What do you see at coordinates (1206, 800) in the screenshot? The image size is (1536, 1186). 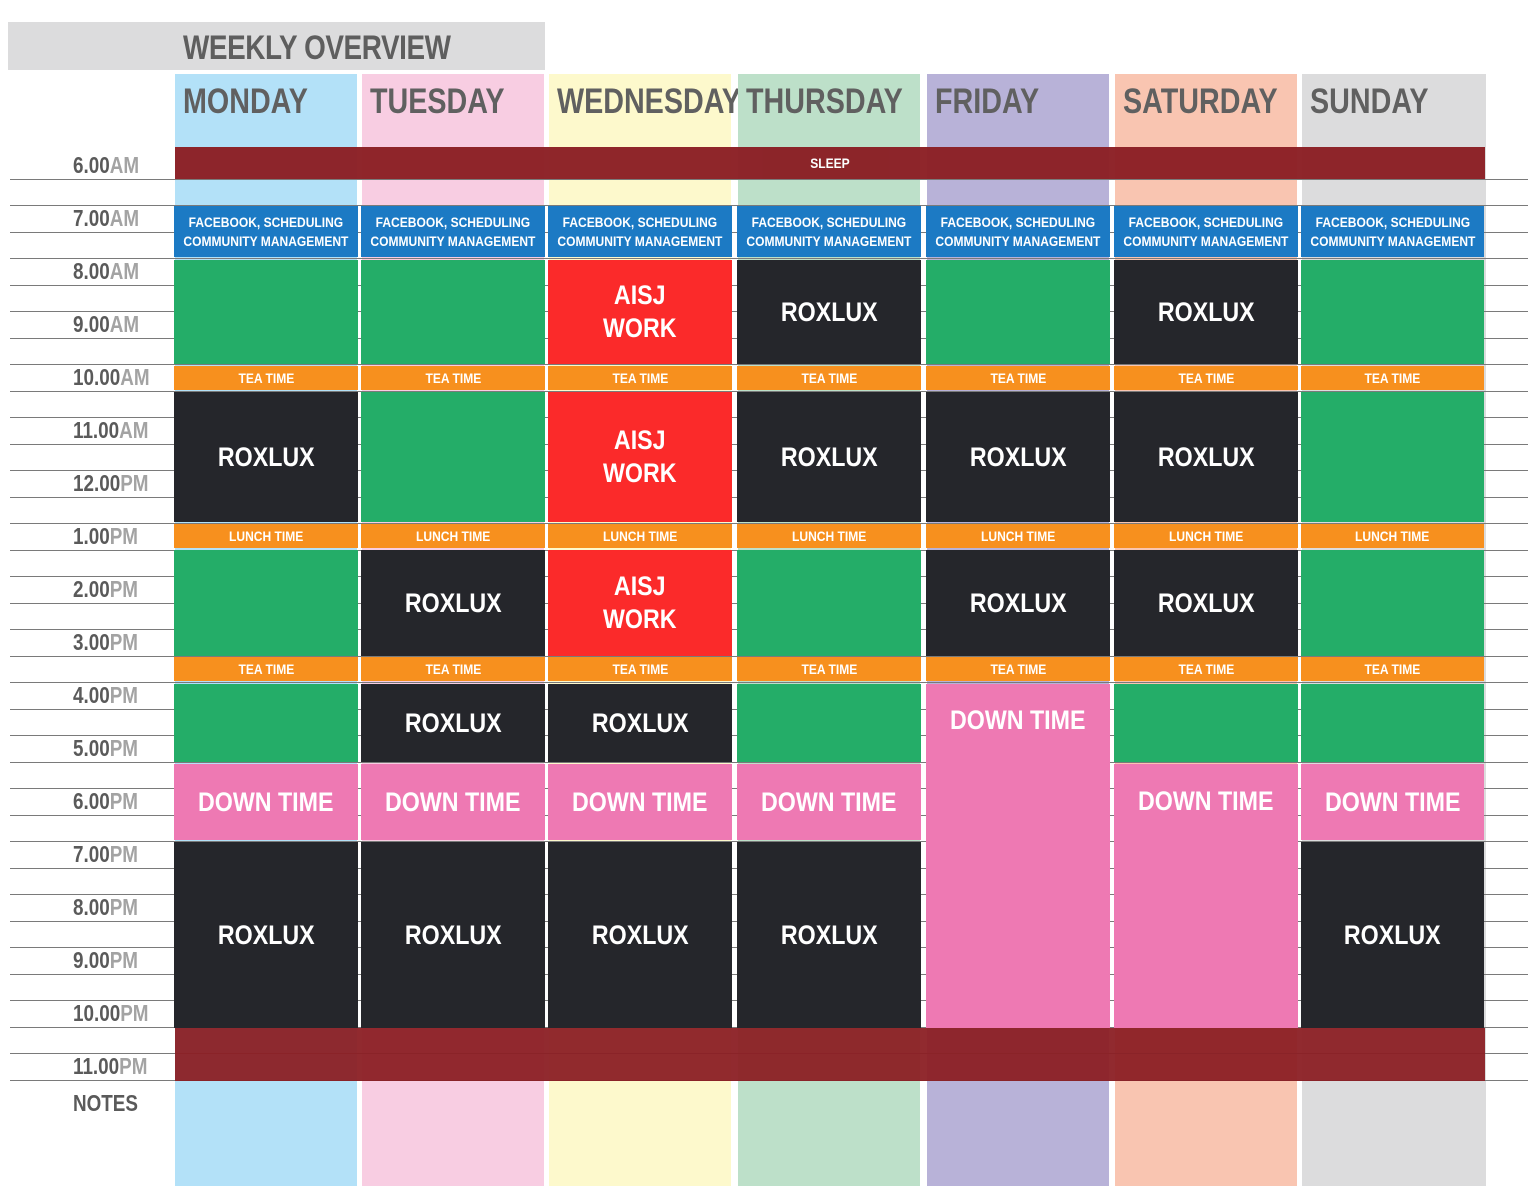 I see `down-time-text: DOWN TIME` at bounding box center [1206, 800].